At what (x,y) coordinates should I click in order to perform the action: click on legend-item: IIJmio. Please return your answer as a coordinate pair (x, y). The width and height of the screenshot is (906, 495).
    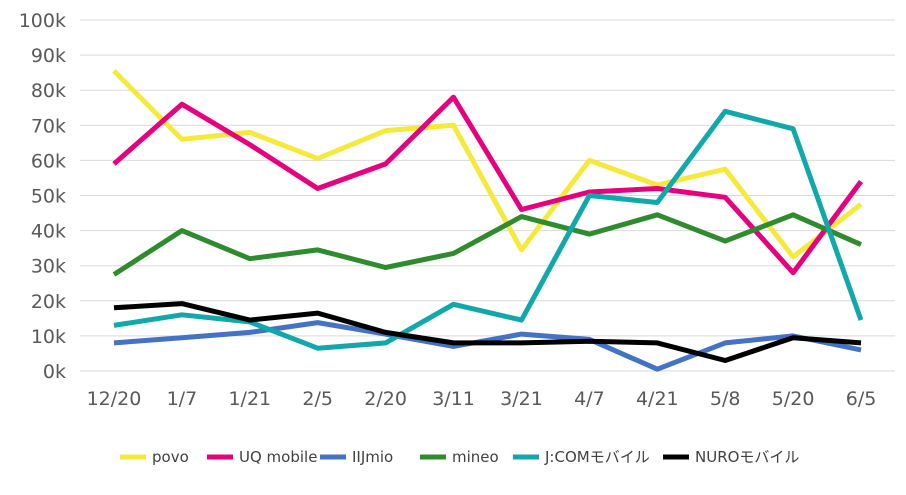
    Looking at the image, I should click on (356, 457).